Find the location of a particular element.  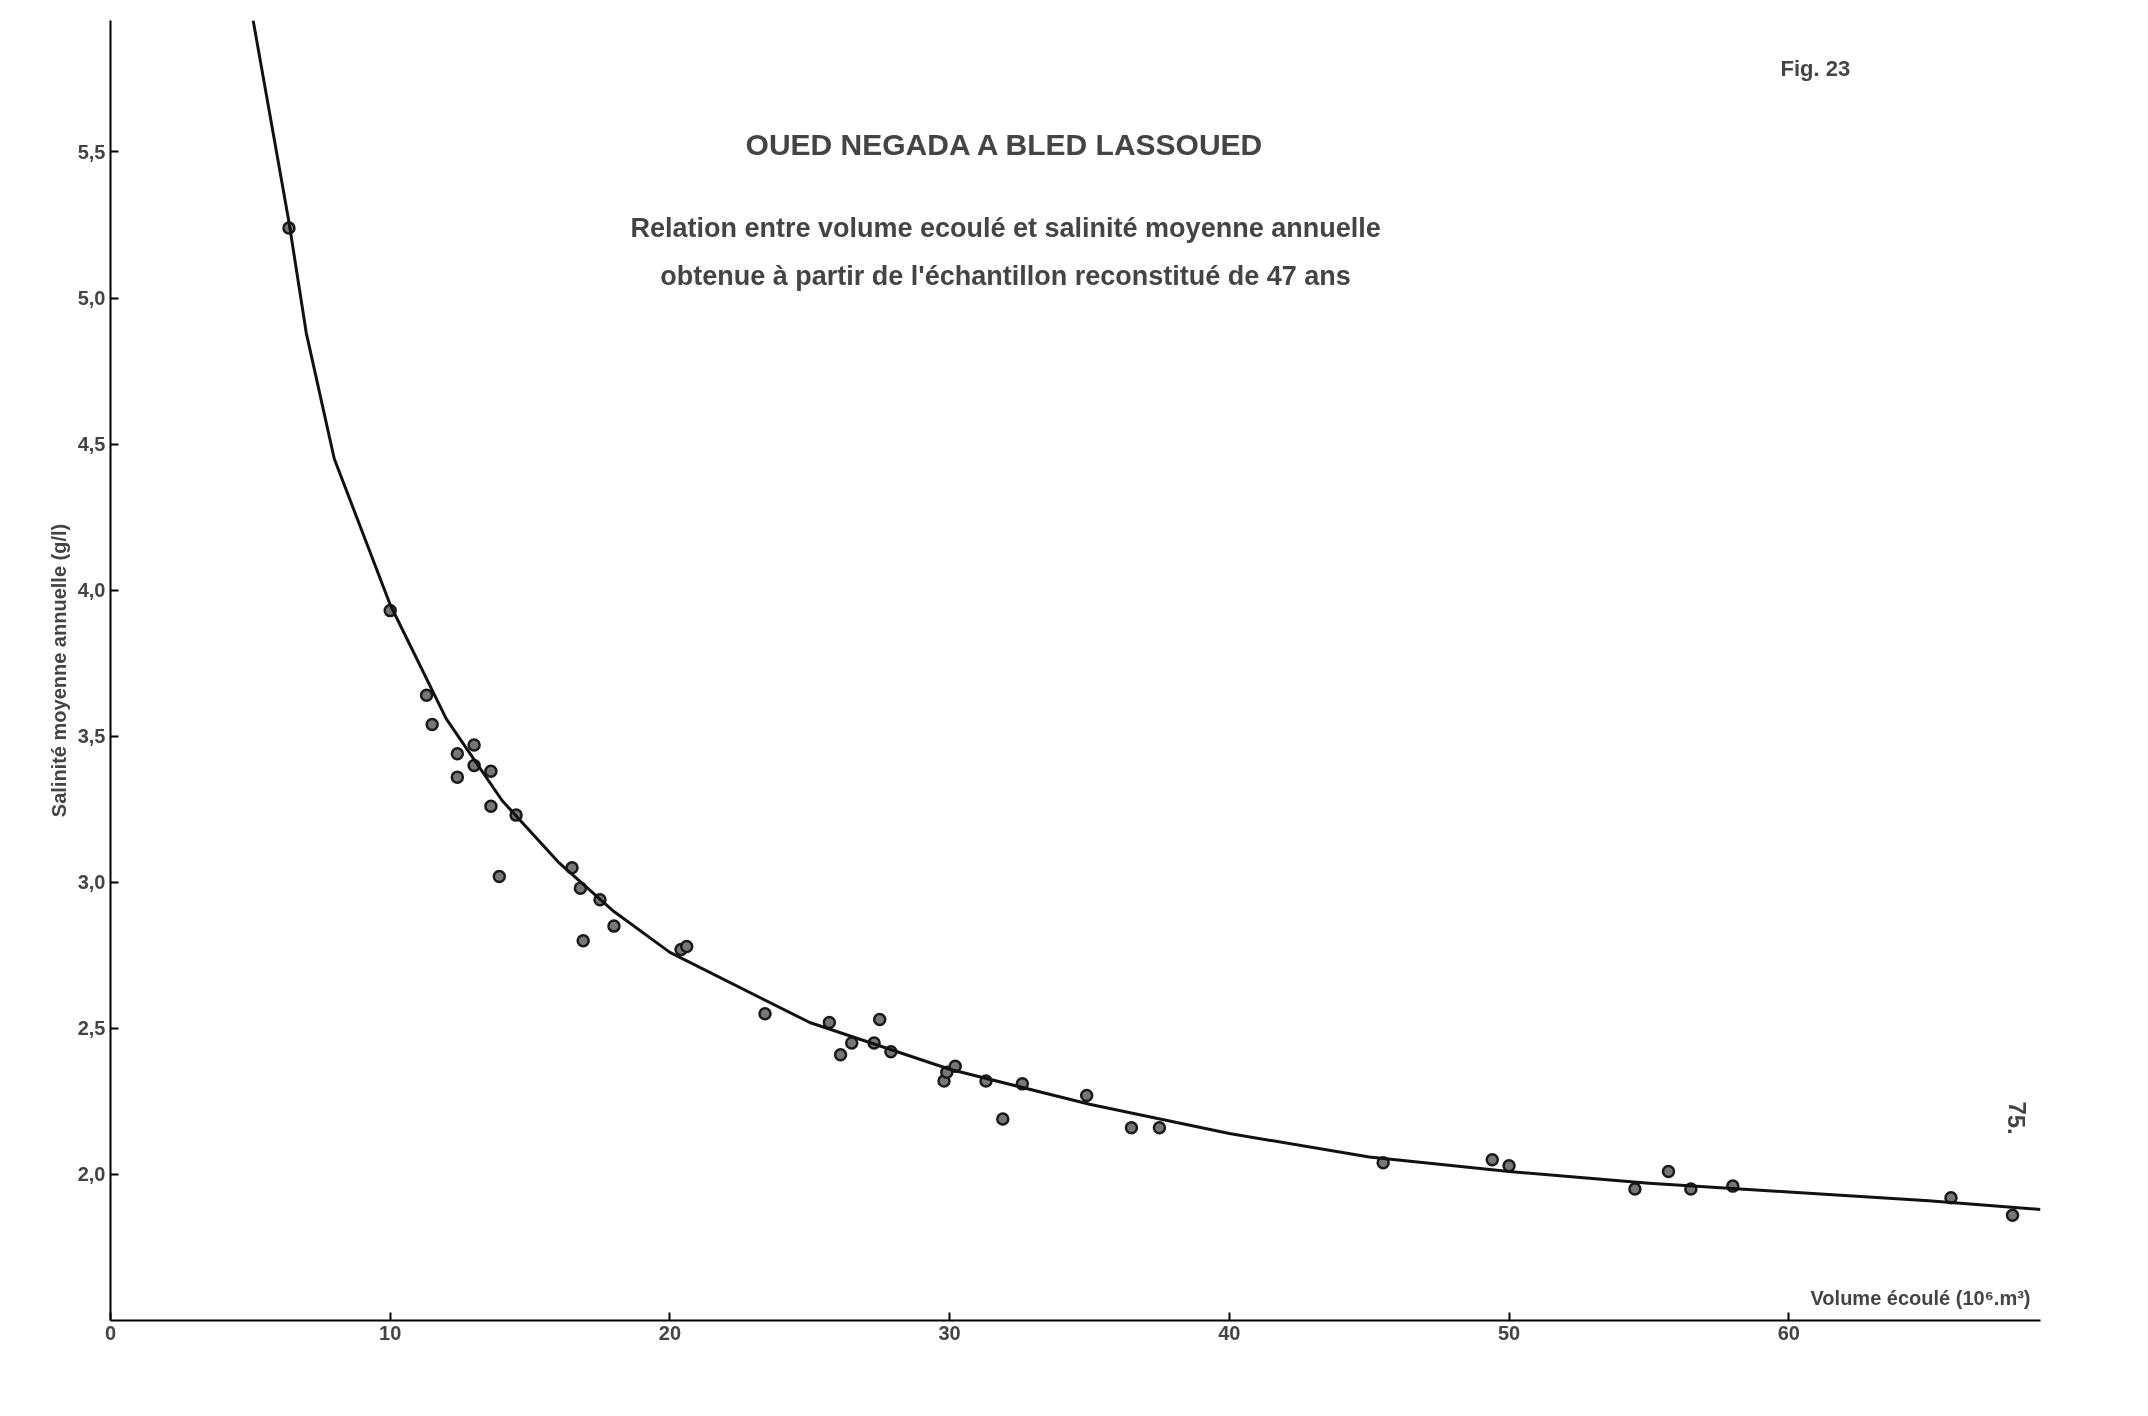

y-axis-title: Salinité moyenne annuelle (g/l) is located at coordinates (58, 670).